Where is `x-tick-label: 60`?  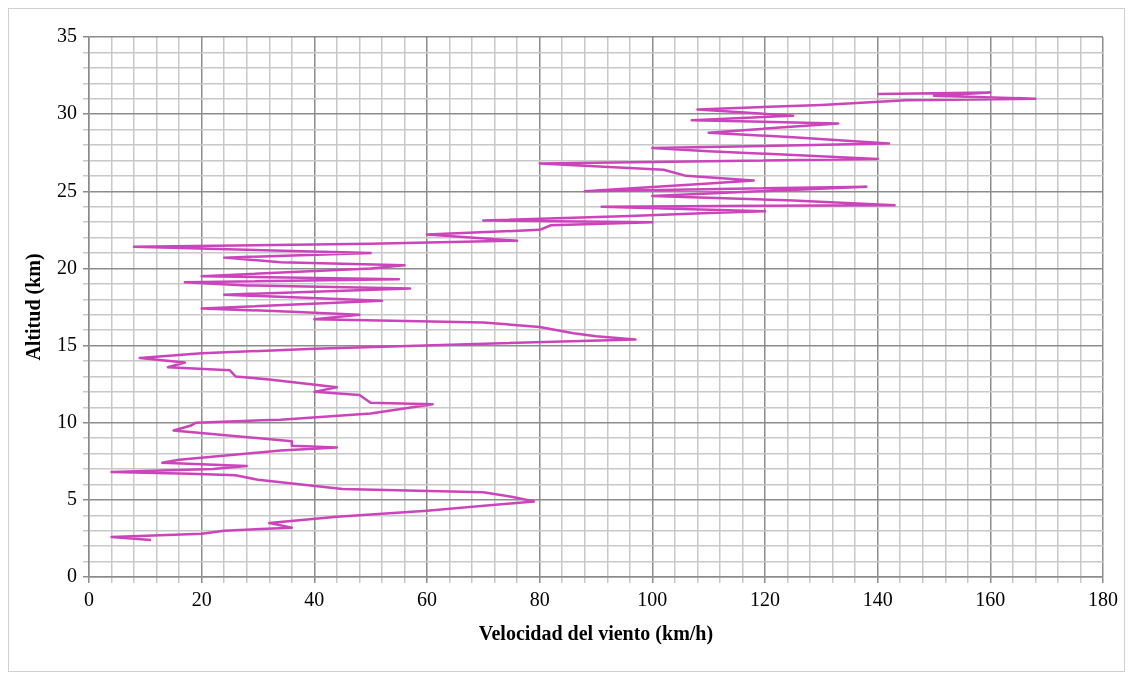 x-tick-label: 60 is located at coordinates (427, 599).